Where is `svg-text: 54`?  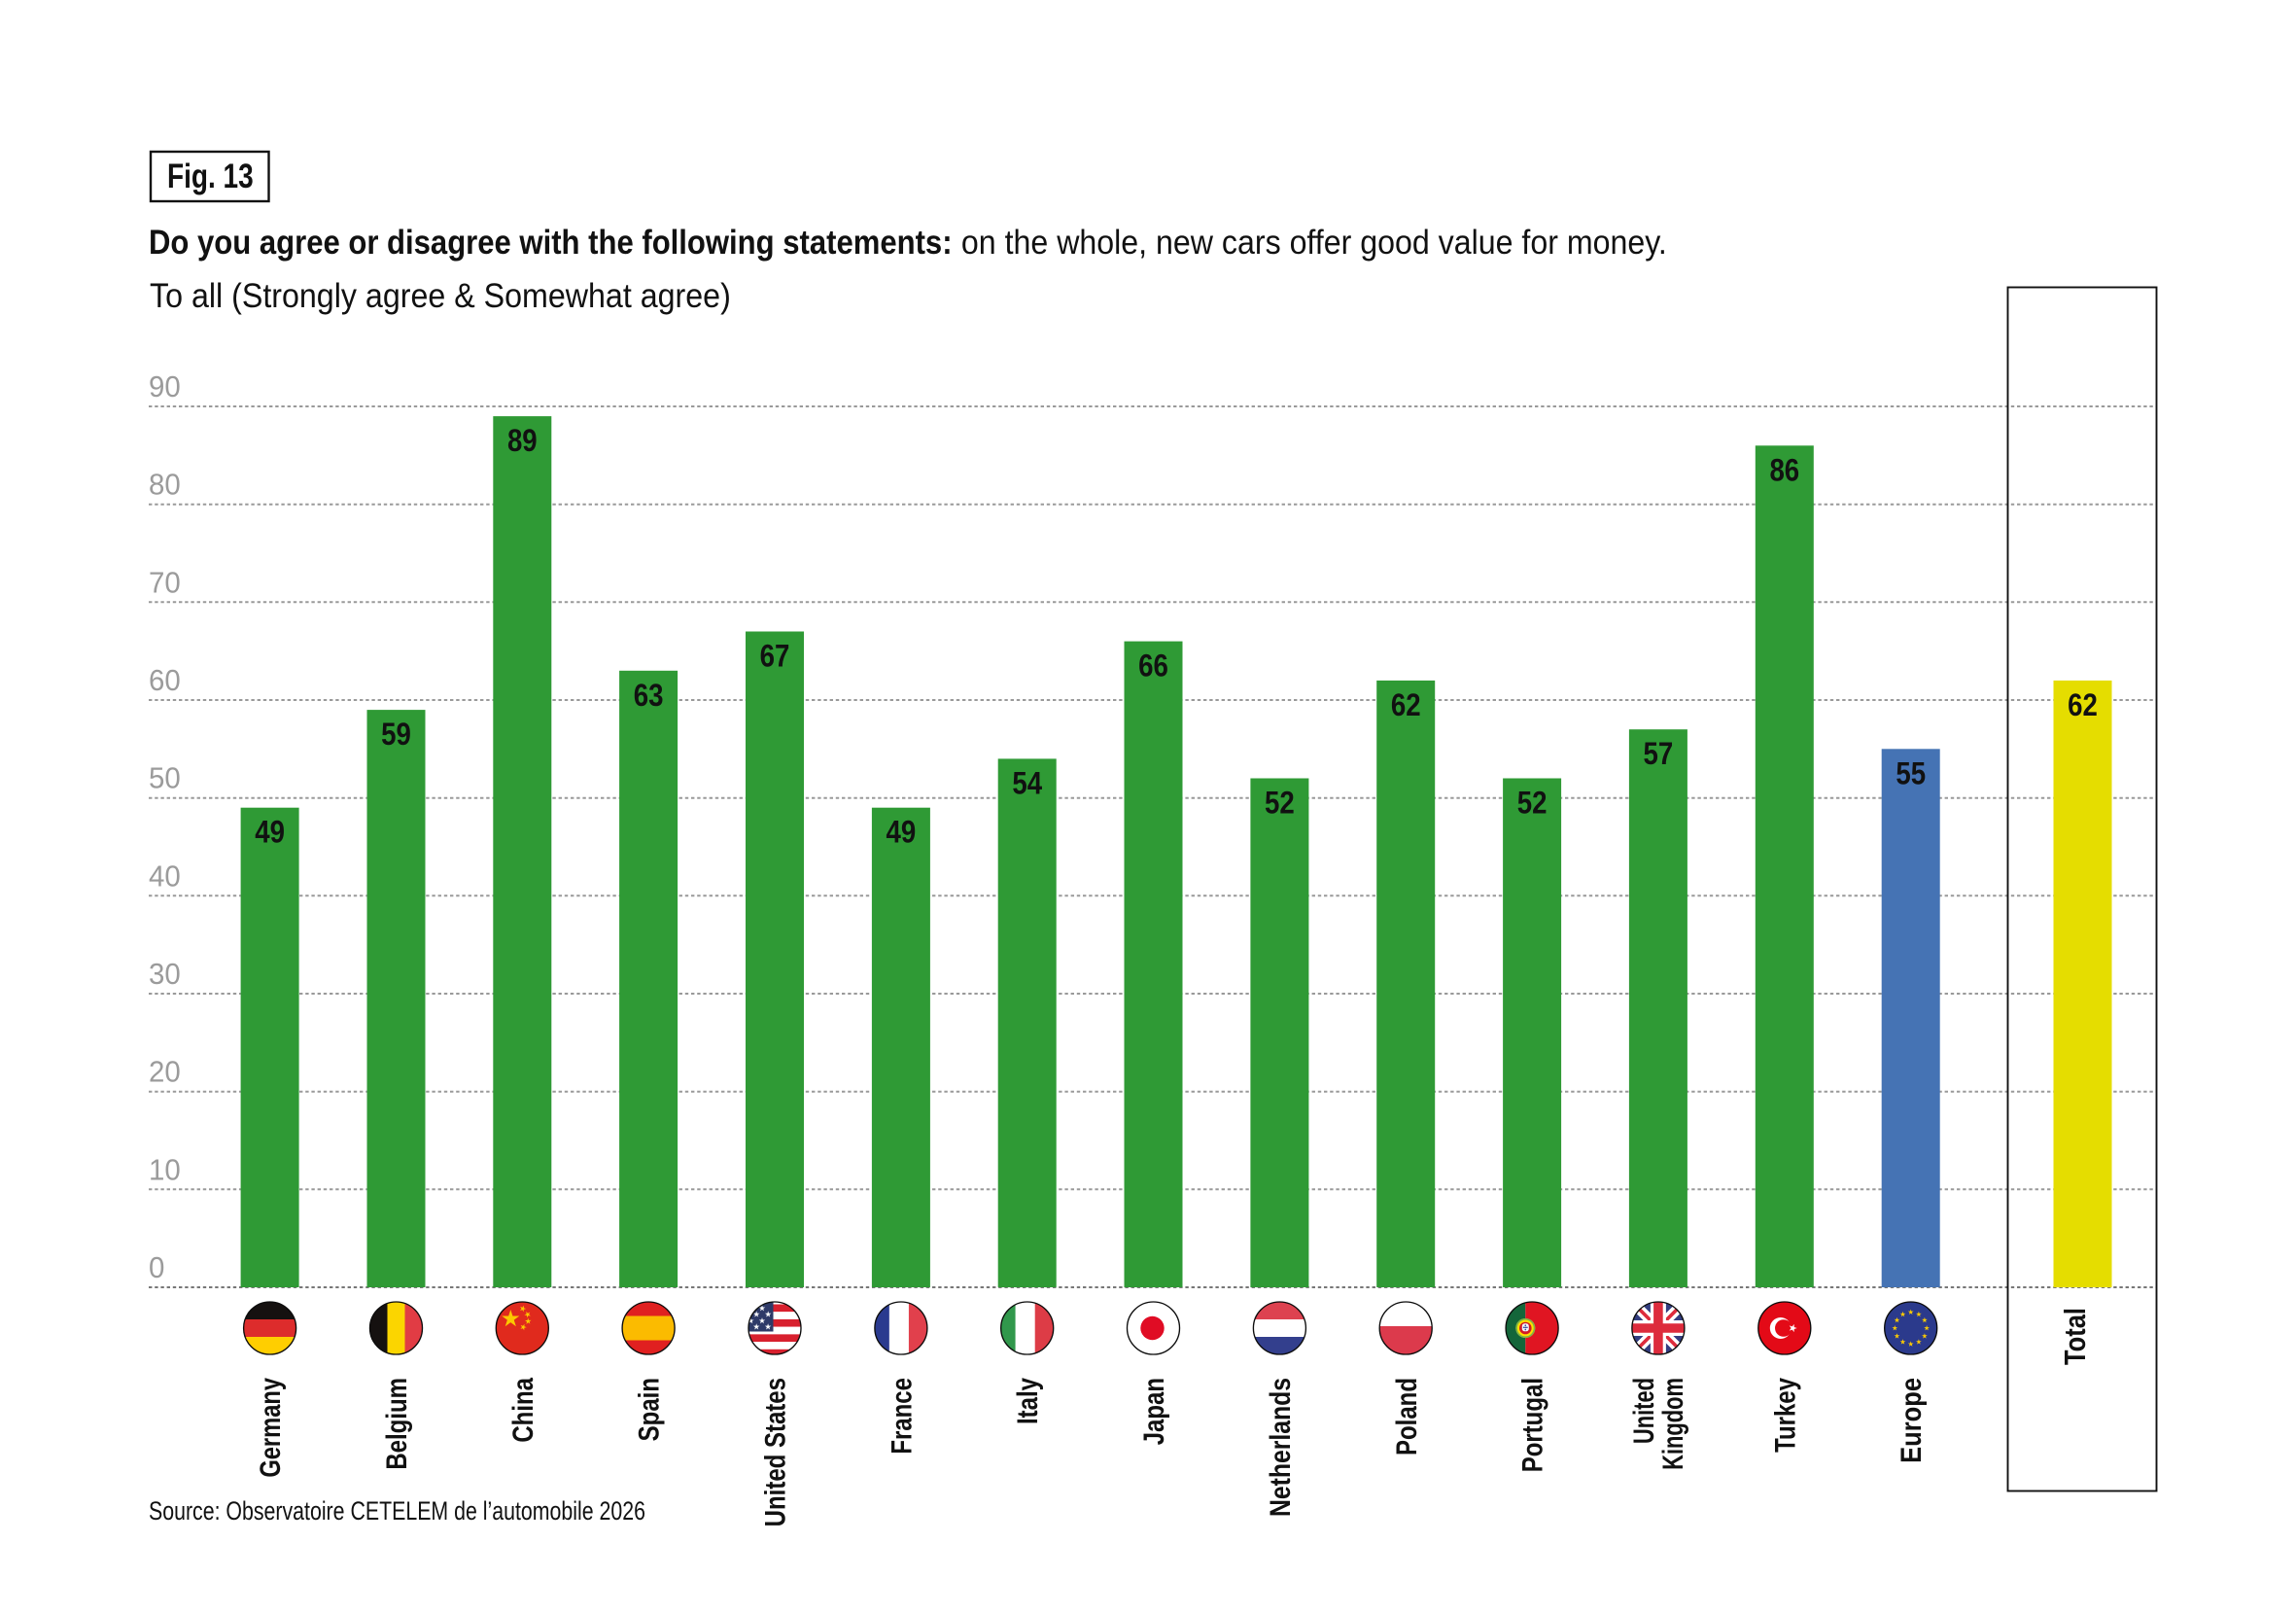
svg-text: 54 is located at coordinates (1027, 783).